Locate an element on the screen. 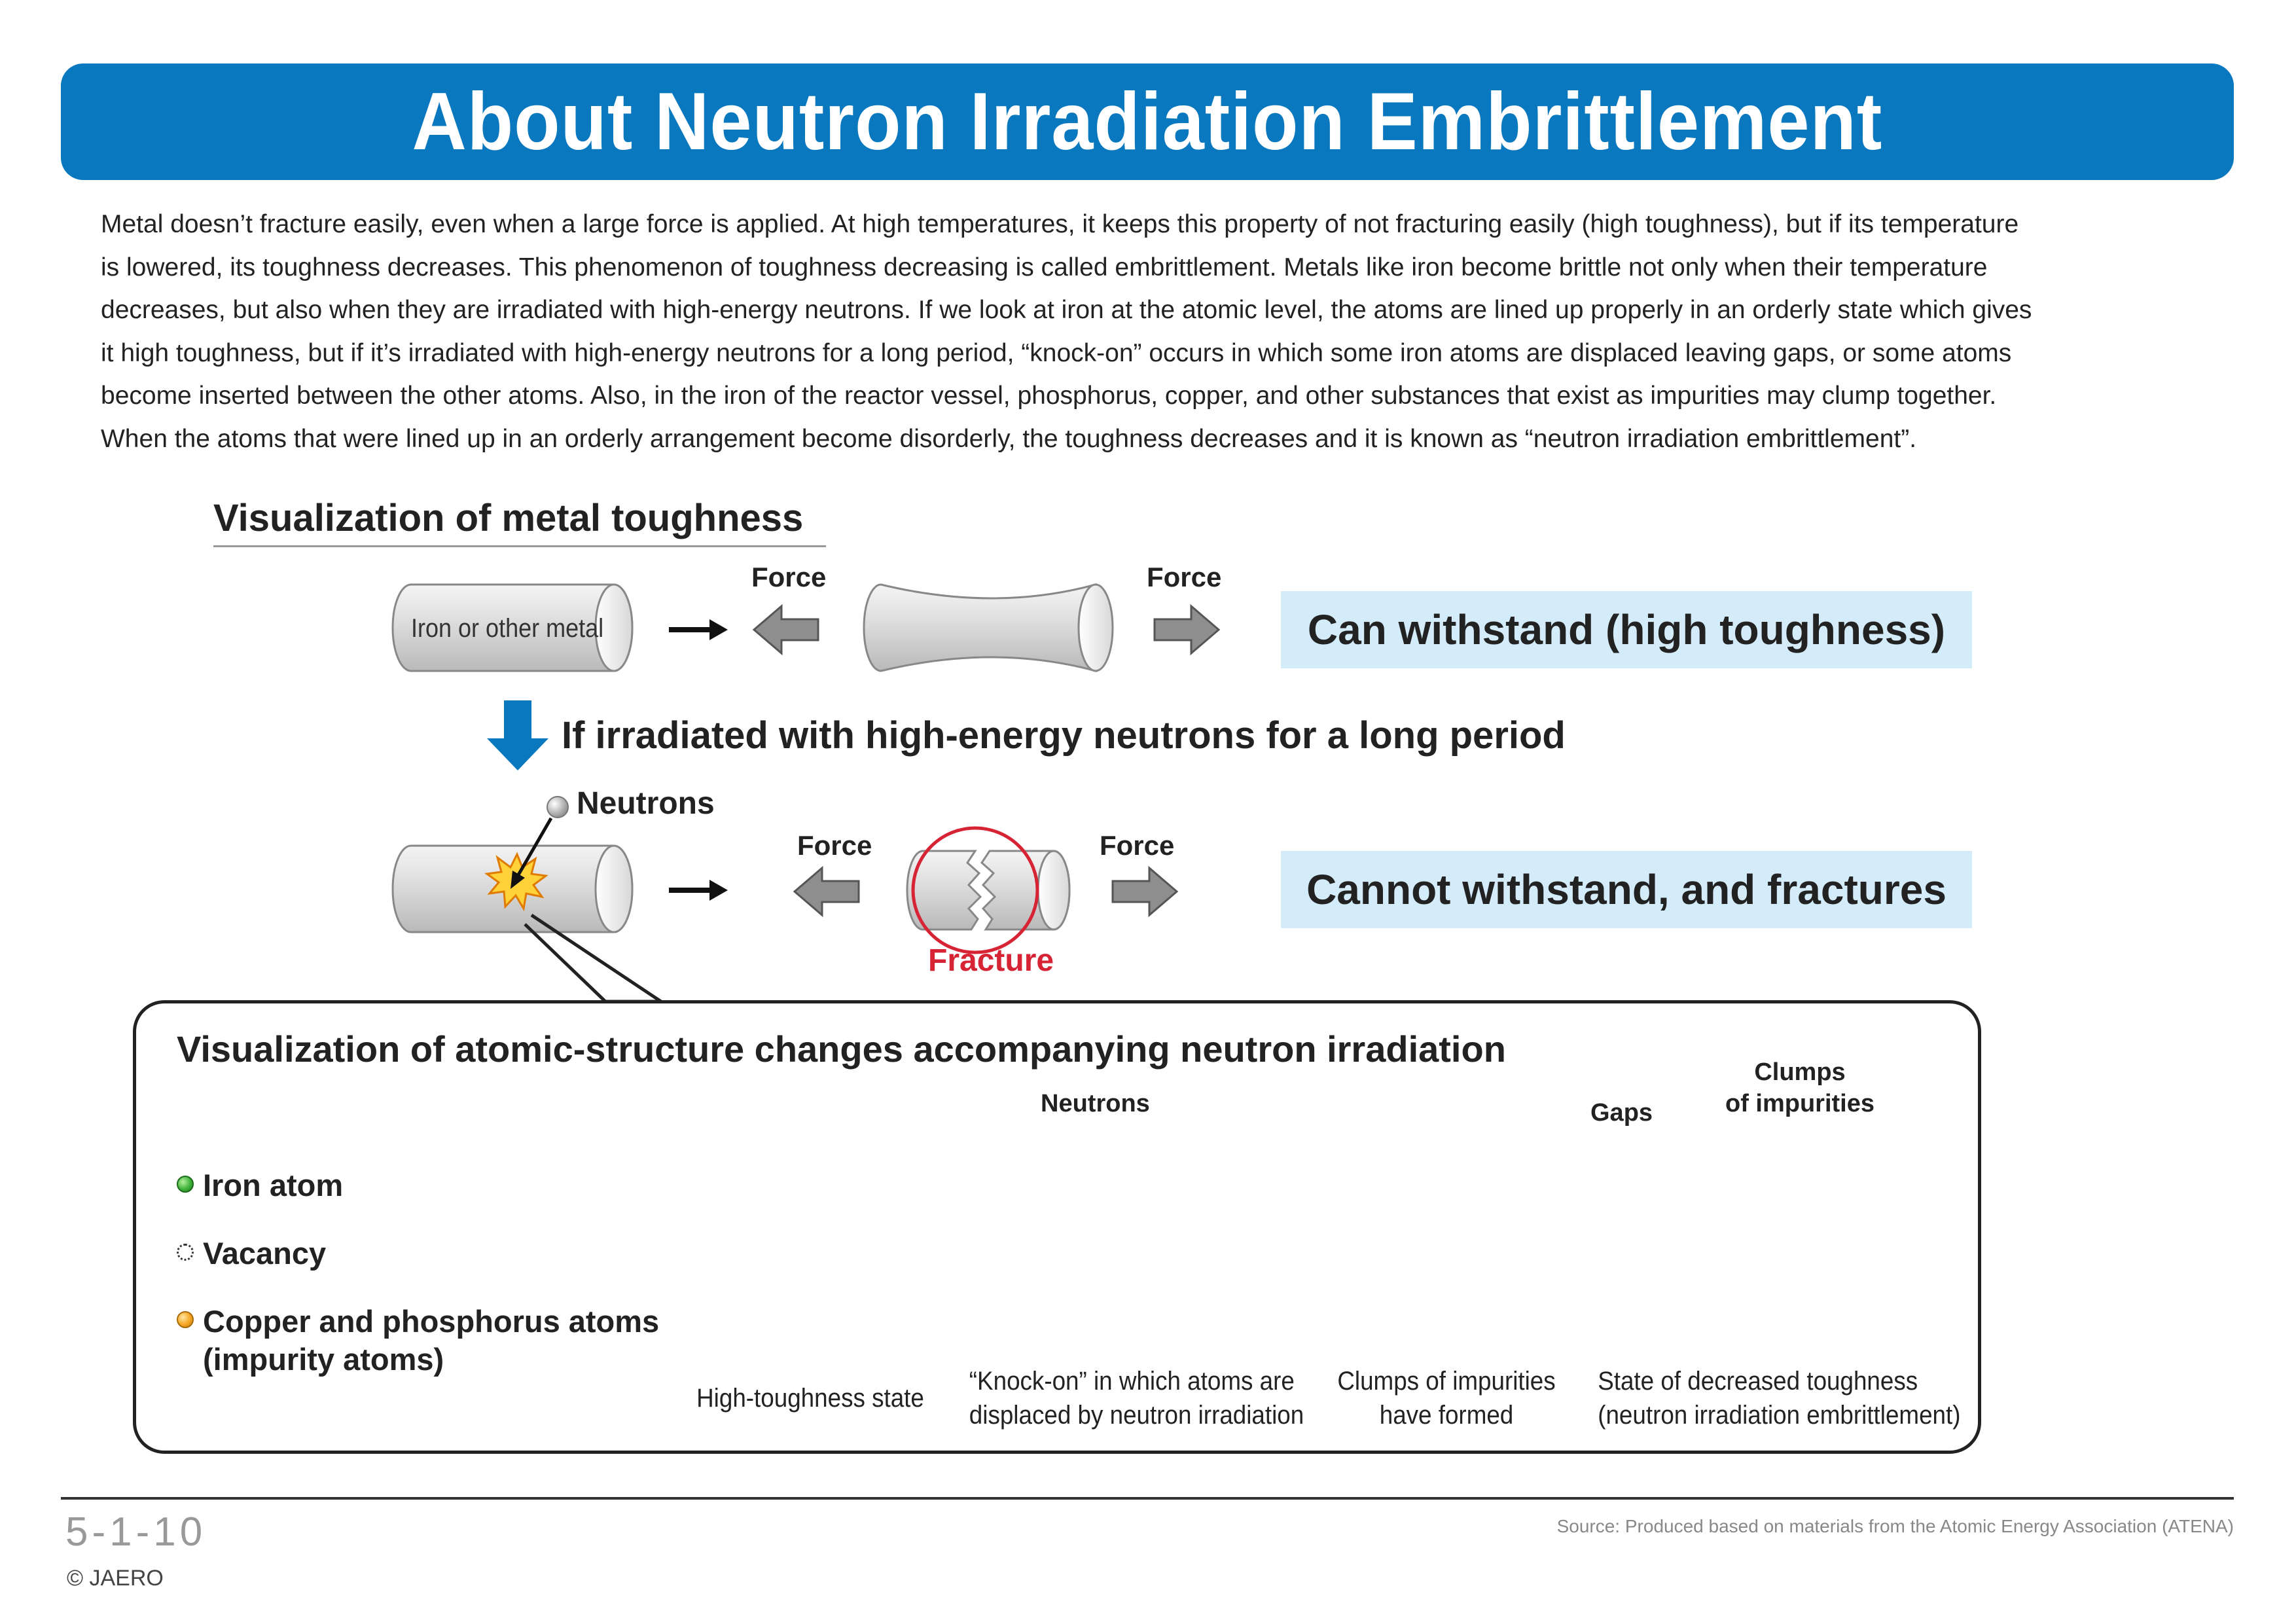  fracture-label: Fracture is located at coordinates (991, 960).